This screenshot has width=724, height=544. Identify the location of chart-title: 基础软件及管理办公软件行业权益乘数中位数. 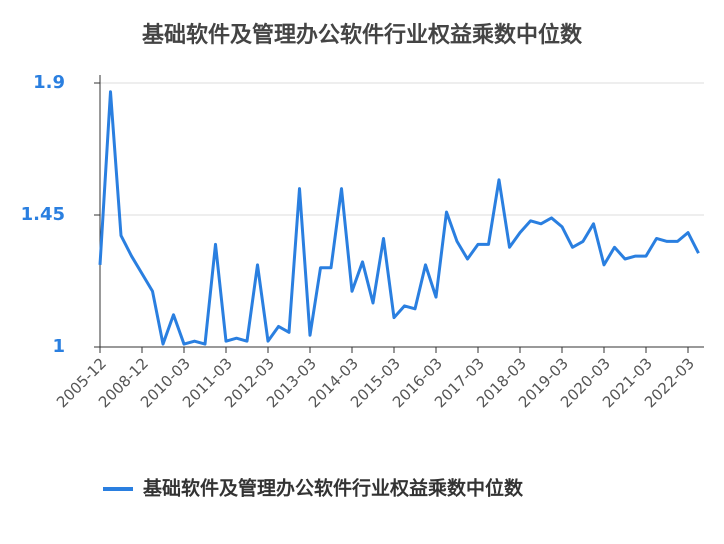
(362, 35).